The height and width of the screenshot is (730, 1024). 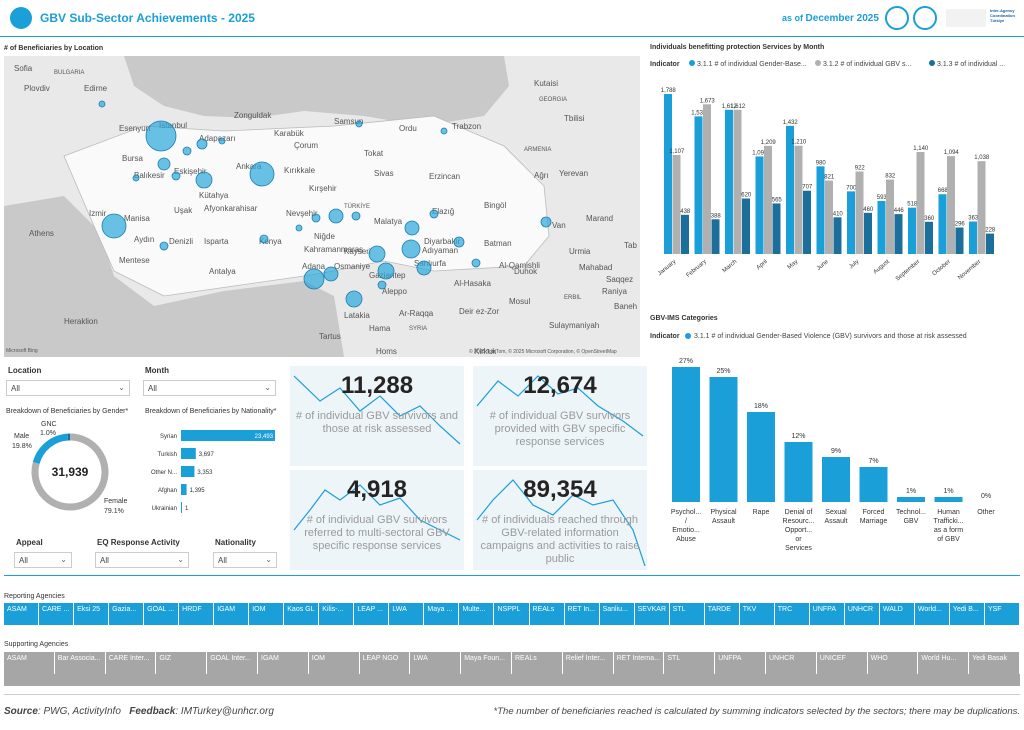 I want to click on agency-item: Eksi 25, so click(x=92, y=614).